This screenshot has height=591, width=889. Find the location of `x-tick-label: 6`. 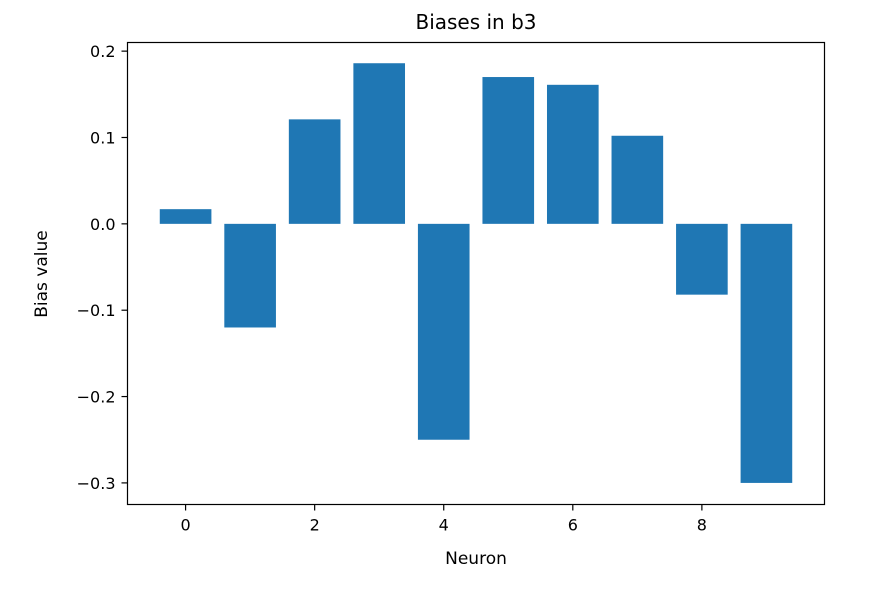

x-tick-label: 6 is located at coordinates (573, 525).